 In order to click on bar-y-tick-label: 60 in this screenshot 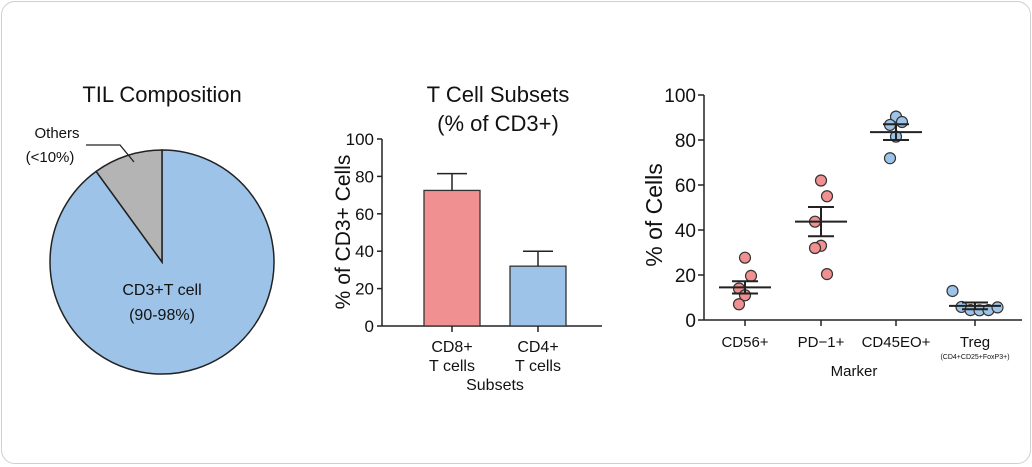, I will do `click(364, 214)`.